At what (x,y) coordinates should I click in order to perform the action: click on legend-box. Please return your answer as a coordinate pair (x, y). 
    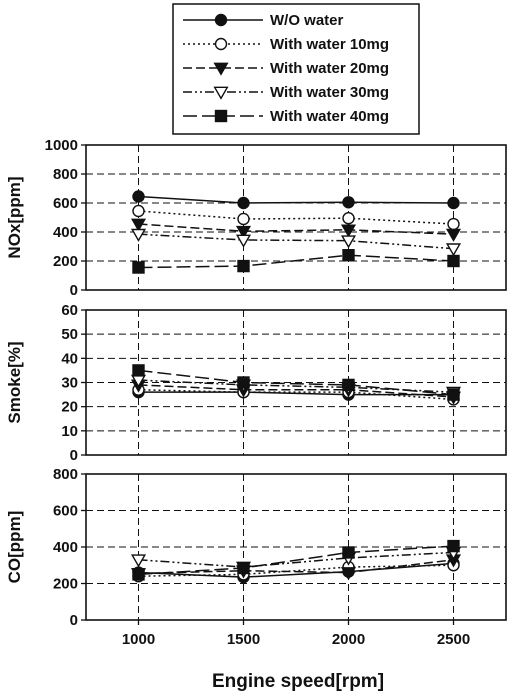
    Looking at the image, I should click on (296, 69).